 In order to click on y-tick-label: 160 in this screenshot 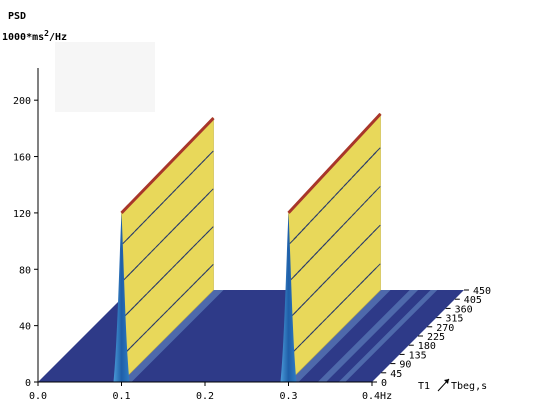, I will do `click(22, 158)`.